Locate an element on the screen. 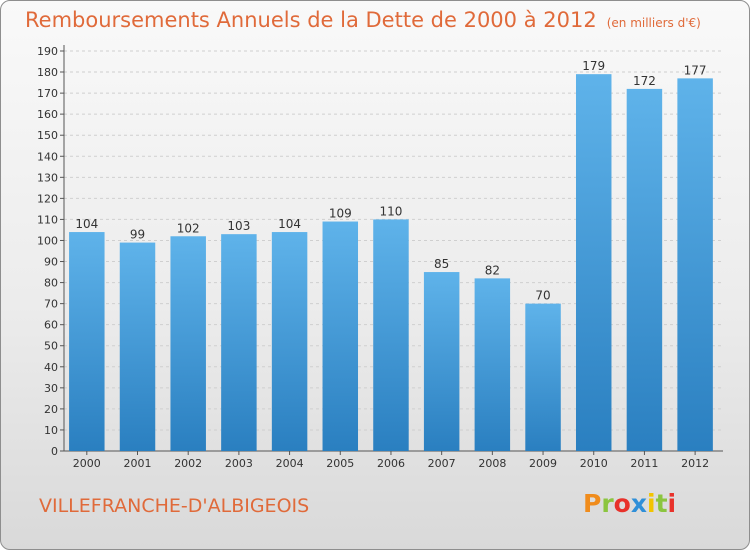 This screenshot has height=550, width=750. y-tick-label: 190 is located at coordinates (47, 51).